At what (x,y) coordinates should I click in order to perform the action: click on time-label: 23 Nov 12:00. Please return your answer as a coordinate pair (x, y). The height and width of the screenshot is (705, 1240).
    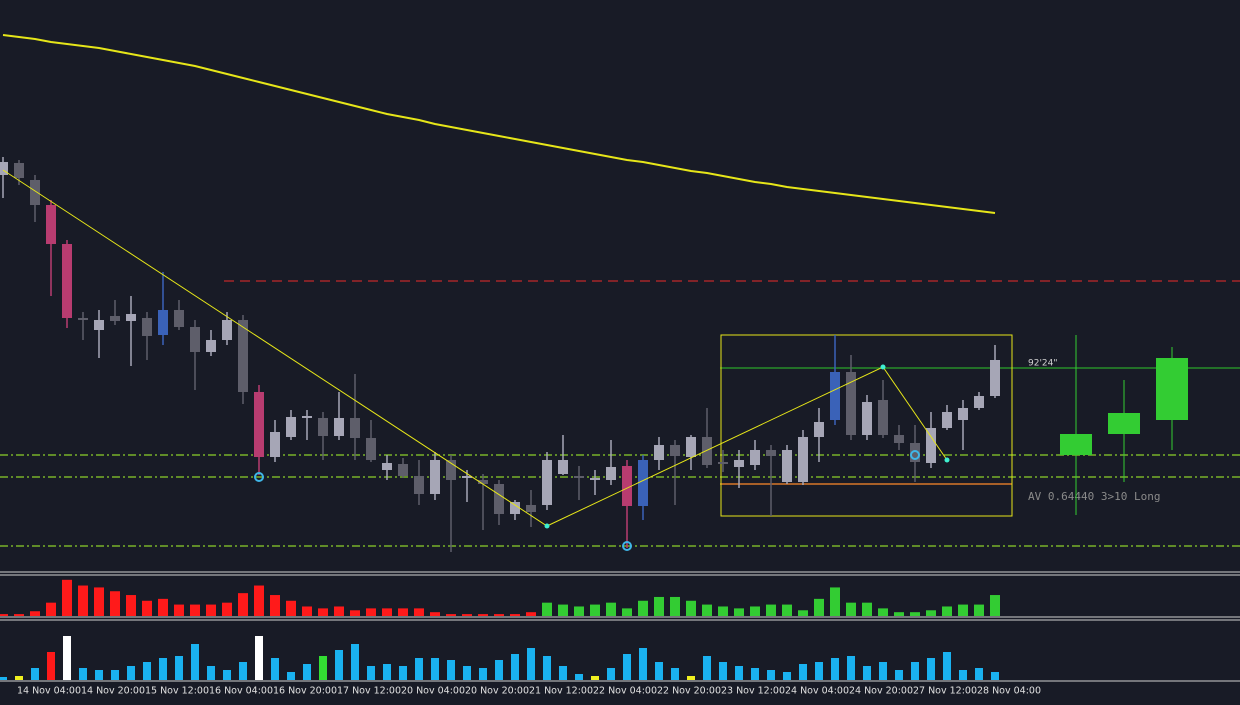
    Looking at the image, I should click on (753, 691).